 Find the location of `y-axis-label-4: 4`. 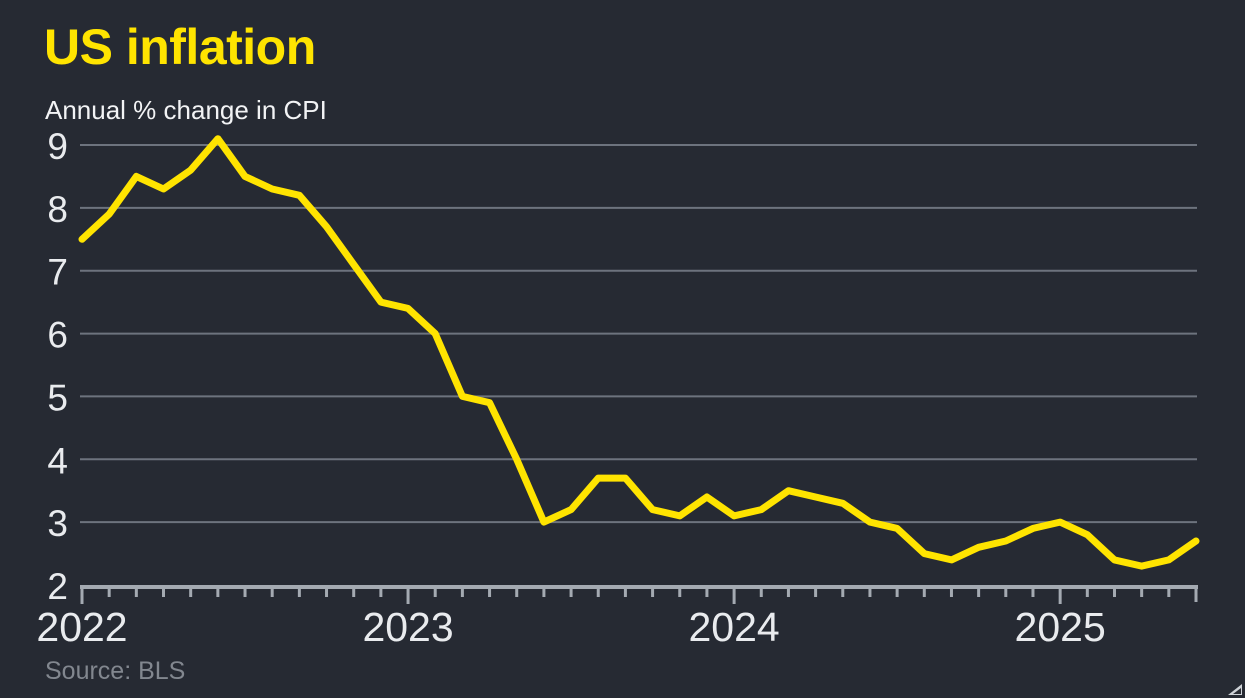

y-axis-label-4: 4 is located at coordinates (57, 460).